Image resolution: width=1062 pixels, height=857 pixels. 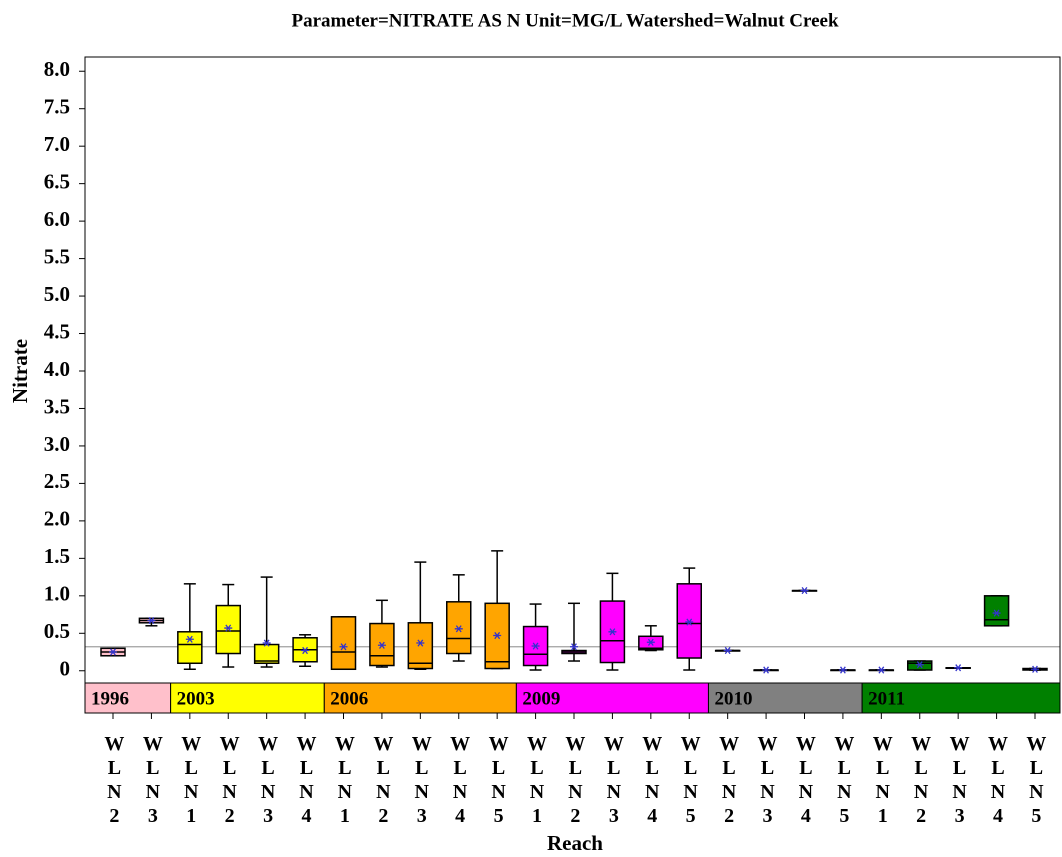 What do you see at coordinates (57, 219) in the screenshot?
I see `y-tick-label: 6.0` at bounding box center [57, 219].